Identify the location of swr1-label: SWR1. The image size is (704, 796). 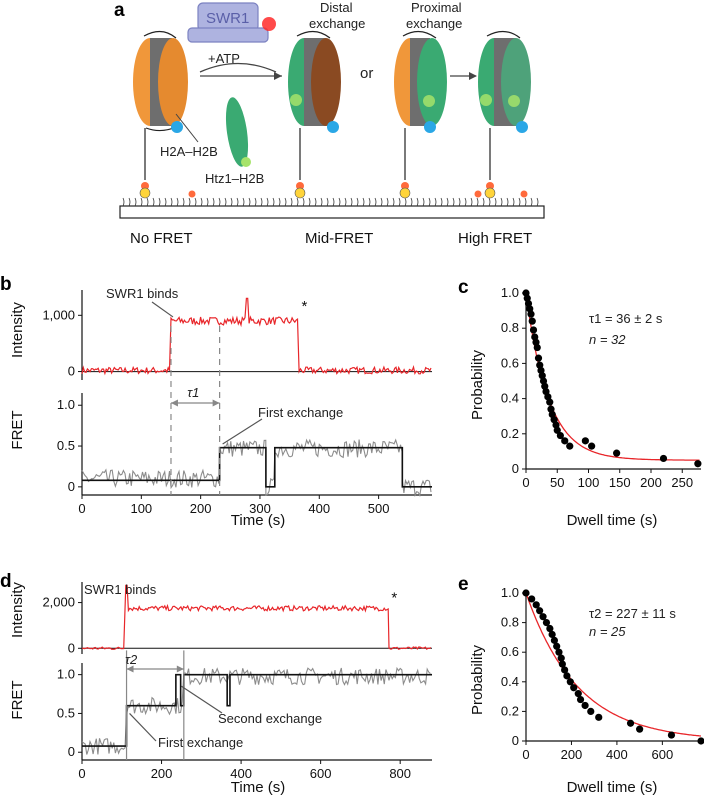
(227, 18).